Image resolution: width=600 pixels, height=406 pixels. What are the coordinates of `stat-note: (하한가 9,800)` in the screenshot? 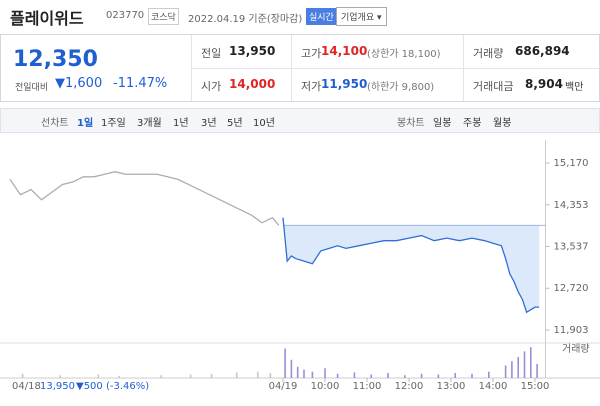 It's located at (401, 87).